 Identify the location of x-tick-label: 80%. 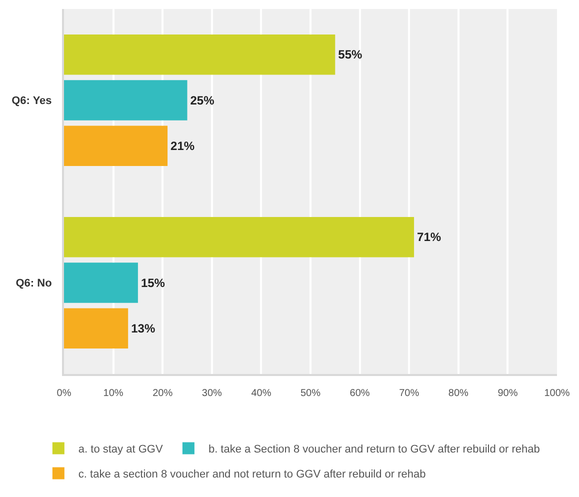
(458, 393).